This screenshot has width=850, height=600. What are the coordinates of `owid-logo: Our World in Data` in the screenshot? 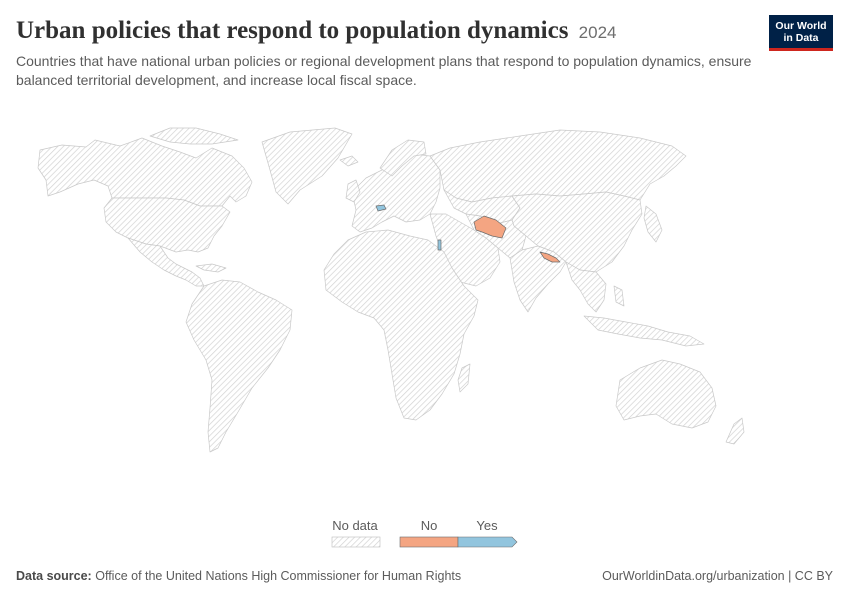 It's located at (801, 33).